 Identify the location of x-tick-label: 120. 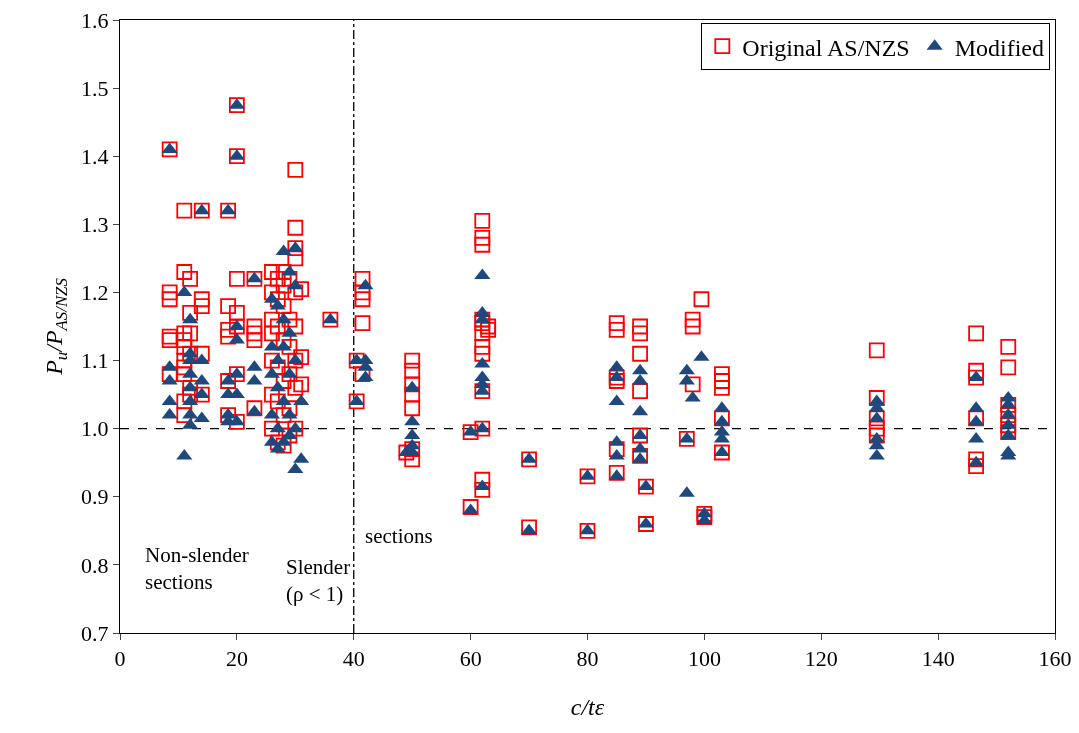
(821, 659).